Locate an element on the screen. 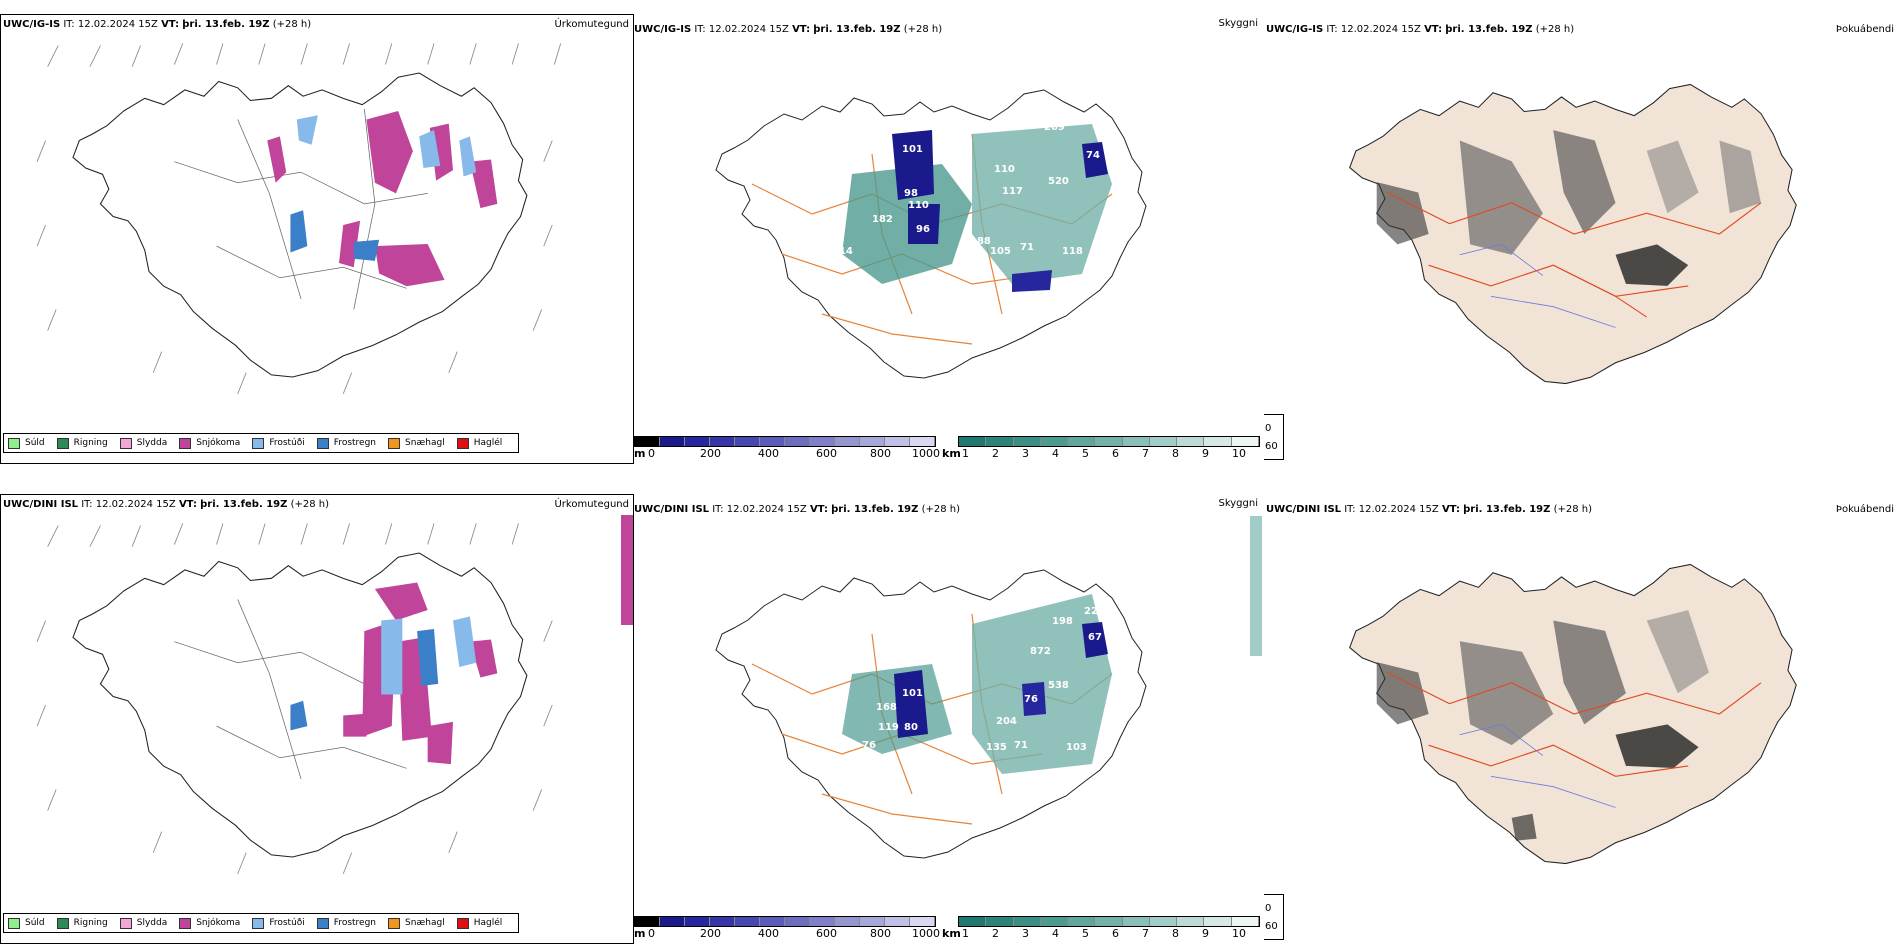  ceiling-label: 872 is located at coordinates (1040, 651).